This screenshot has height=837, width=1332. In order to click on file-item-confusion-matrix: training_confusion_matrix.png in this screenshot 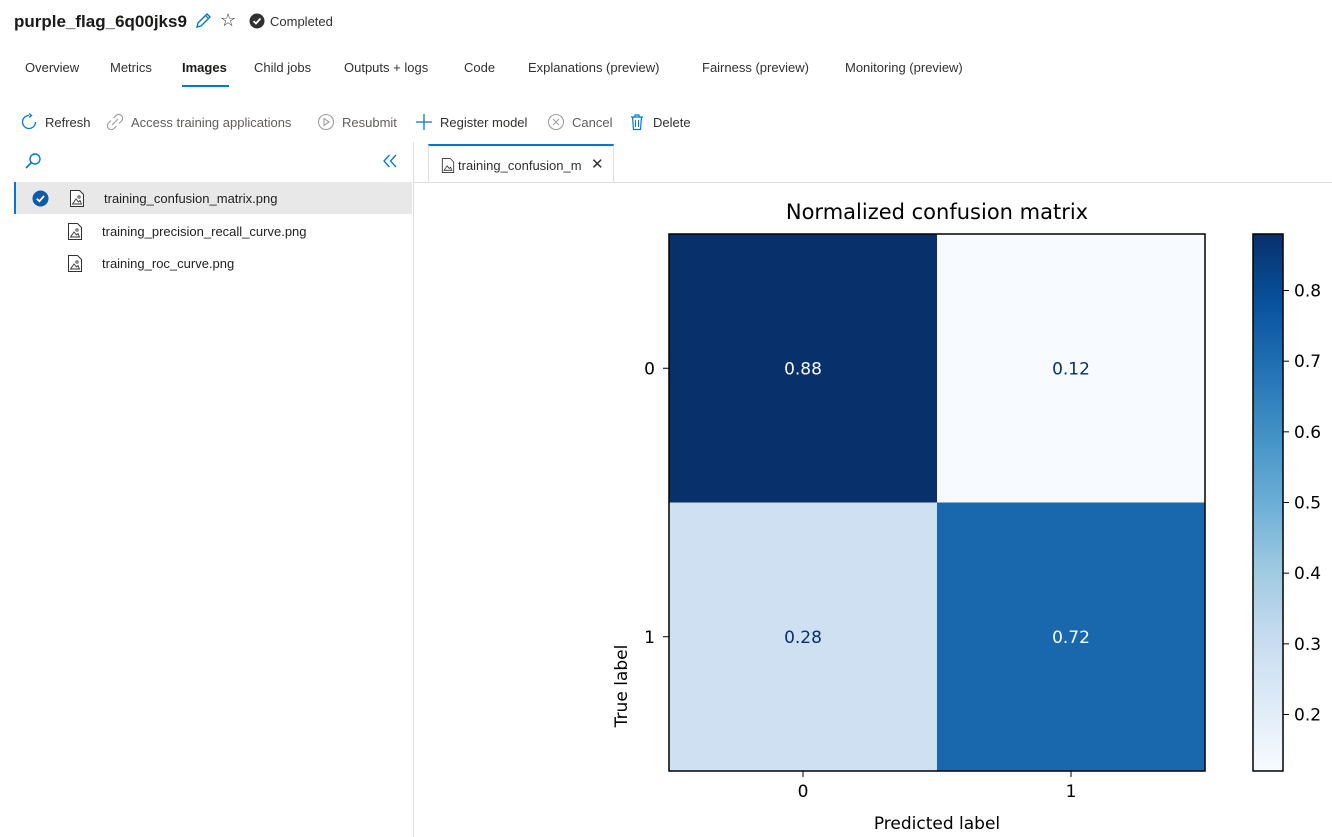, I will do `click(213, 198)`.